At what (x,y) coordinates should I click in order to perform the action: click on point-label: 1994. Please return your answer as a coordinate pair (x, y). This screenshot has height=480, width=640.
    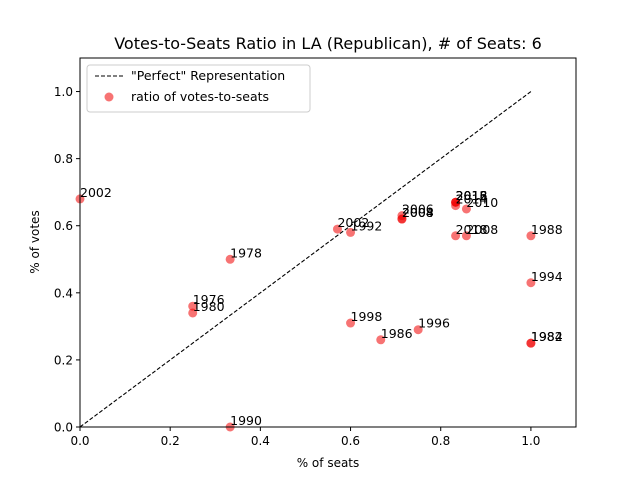
    Looking at the image, I should click on (547, 276).